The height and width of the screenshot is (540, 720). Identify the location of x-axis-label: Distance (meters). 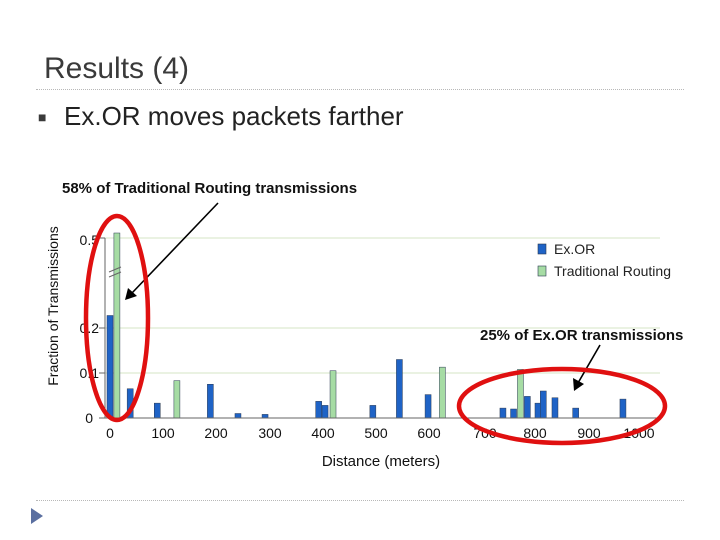
(381, 461).